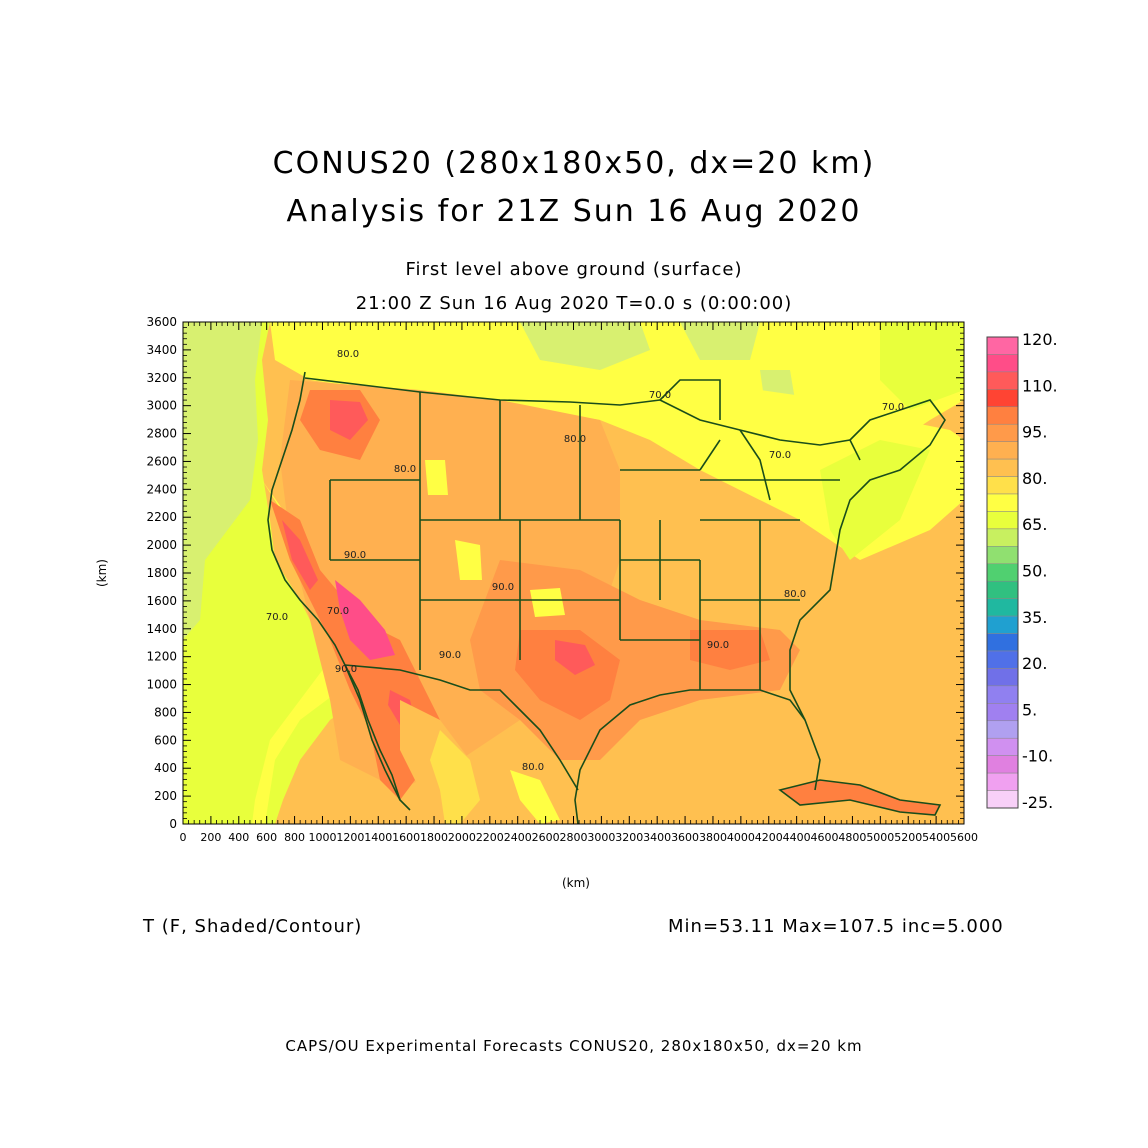 This screenshot has width=1148, height=1148. What do you see at coordinates (322, 837) in the screenshot?
I see `x-tick-label: 1000` at bounding box center [322, 837].